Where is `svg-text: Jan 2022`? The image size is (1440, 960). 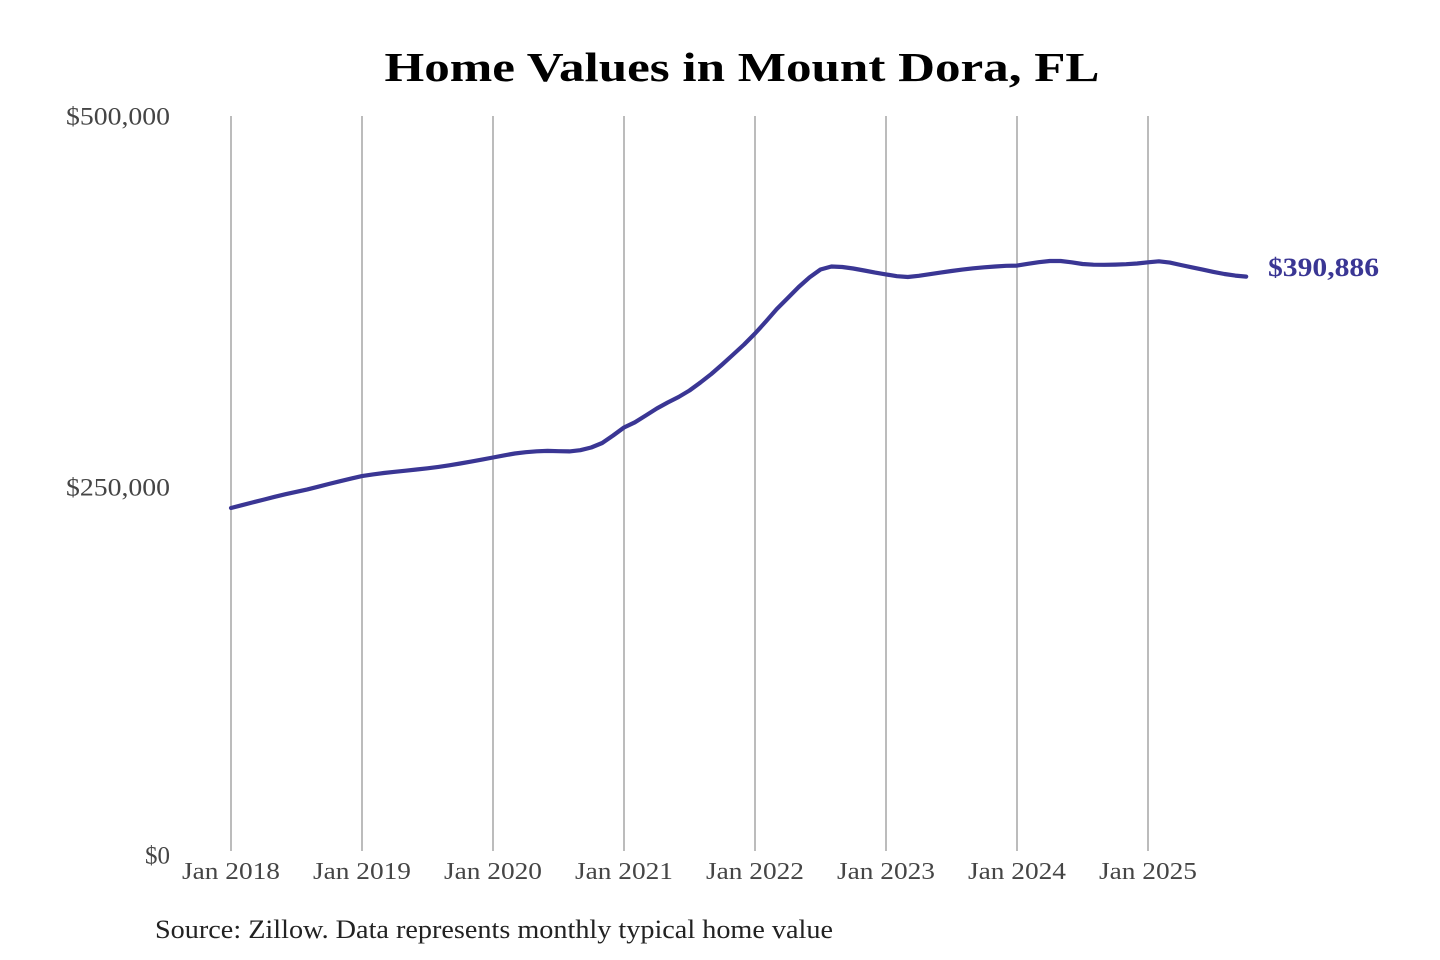
svg-text: Jan 2022 is located at coordinates (755, 871).